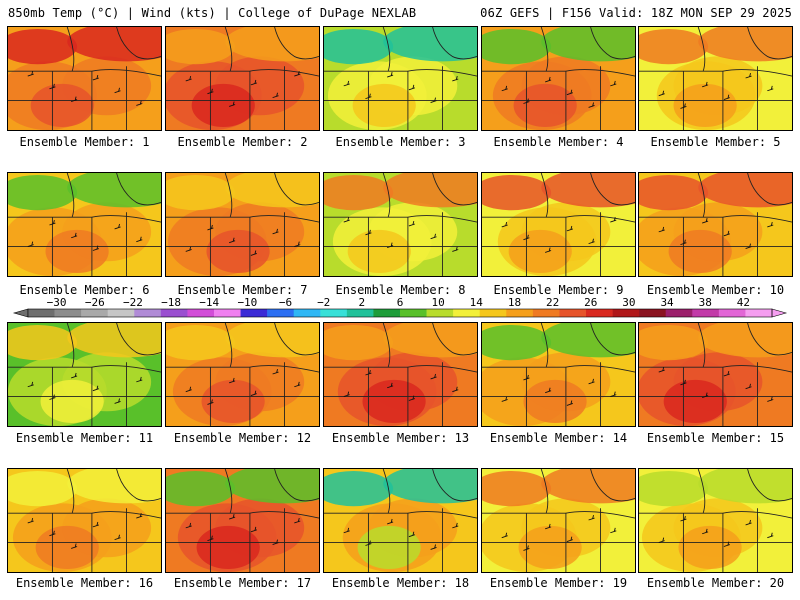 The image size is (800, 600). What do you see at coordinates (209, 303) in the screenshot?
I see `colorbar-tick-label: −14` at bounding box center [209, 303].